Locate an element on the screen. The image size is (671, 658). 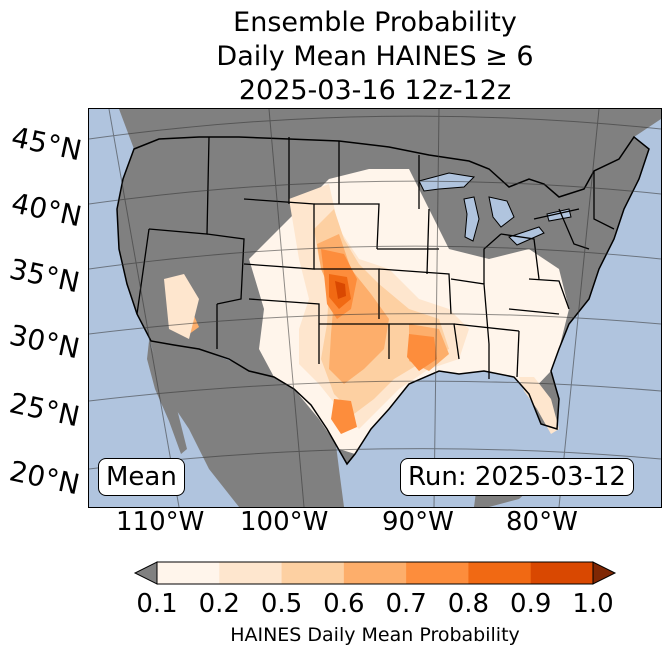
lake-michigan is located at coordinates (471, 219).